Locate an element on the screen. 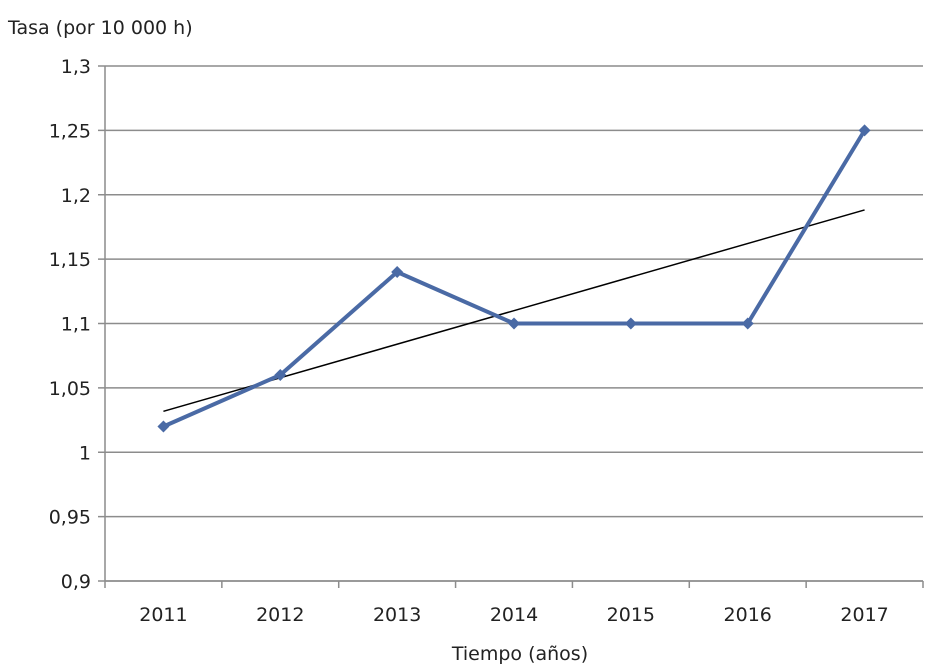 This screenshot has width=927, height=666. y-tick-label: 1 is located at coordinates (85, 453).